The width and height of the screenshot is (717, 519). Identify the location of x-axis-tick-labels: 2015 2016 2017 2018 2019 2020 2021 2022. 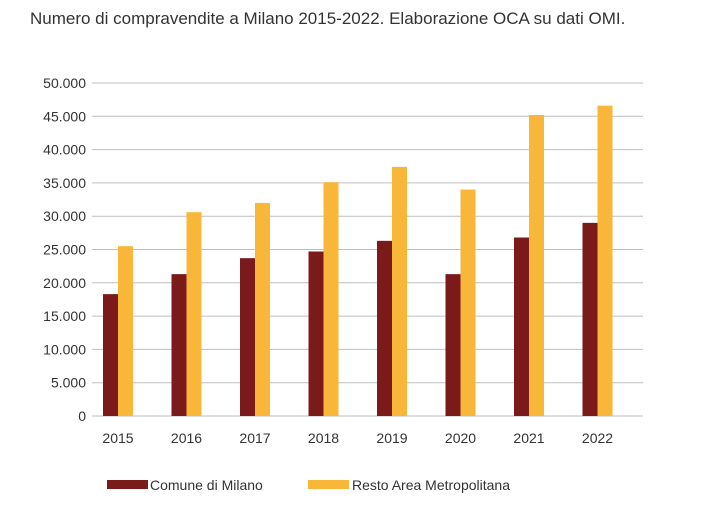
(357, 438).